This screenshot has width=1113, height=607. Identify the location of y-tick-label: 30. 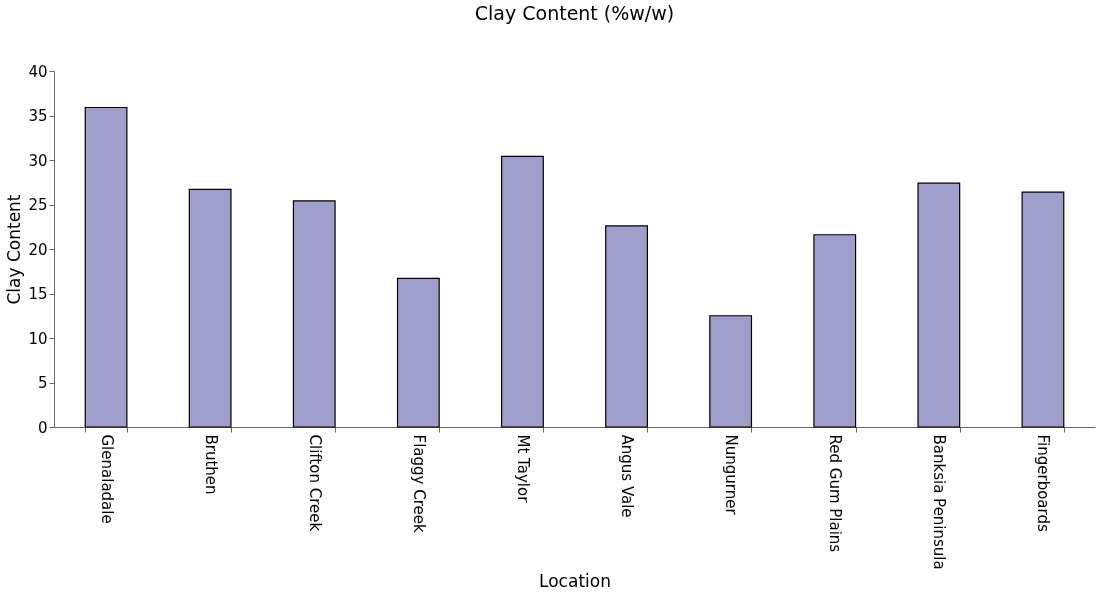
(38, 160).